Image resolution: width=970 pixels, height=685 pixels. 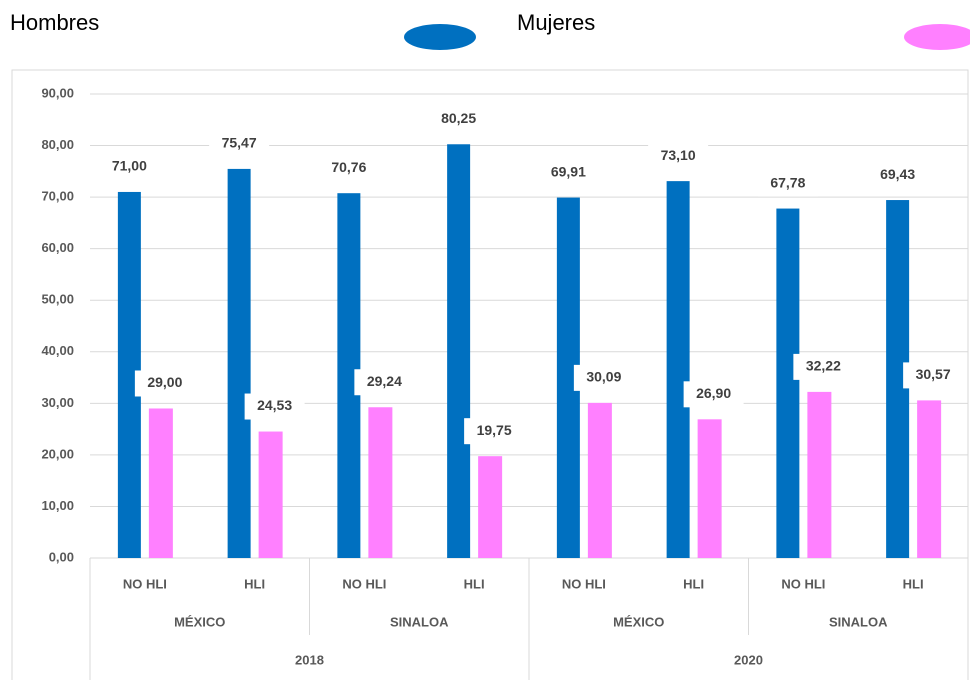 I want to click on y-tick-label: 20,00, so click(x=57, y=453).